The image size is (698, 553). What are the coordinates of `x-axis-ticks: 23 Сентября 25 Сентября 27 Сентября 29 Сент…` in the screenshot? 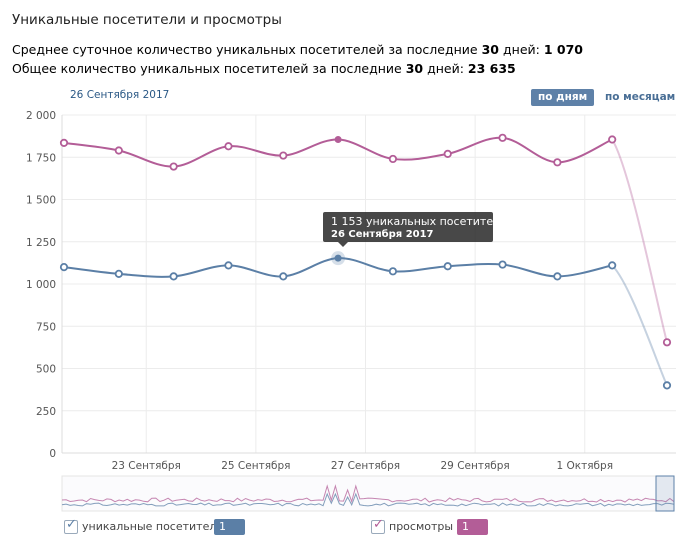 It's located at (362, 466).